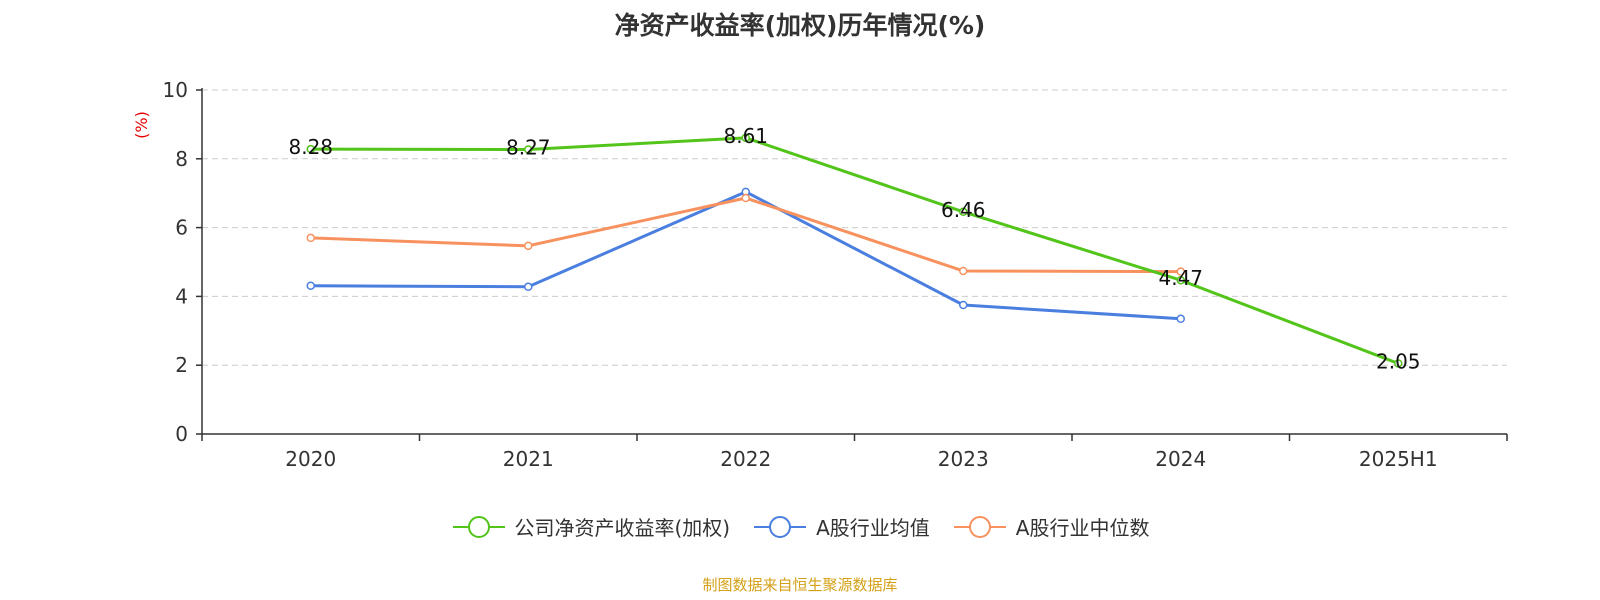 The height and width of the screenshot is (600, 1600). What do you see at coordinates (963, 459) in the screenshot?
I see `x-tick-label: 2023` at bounding box center [963, 459].